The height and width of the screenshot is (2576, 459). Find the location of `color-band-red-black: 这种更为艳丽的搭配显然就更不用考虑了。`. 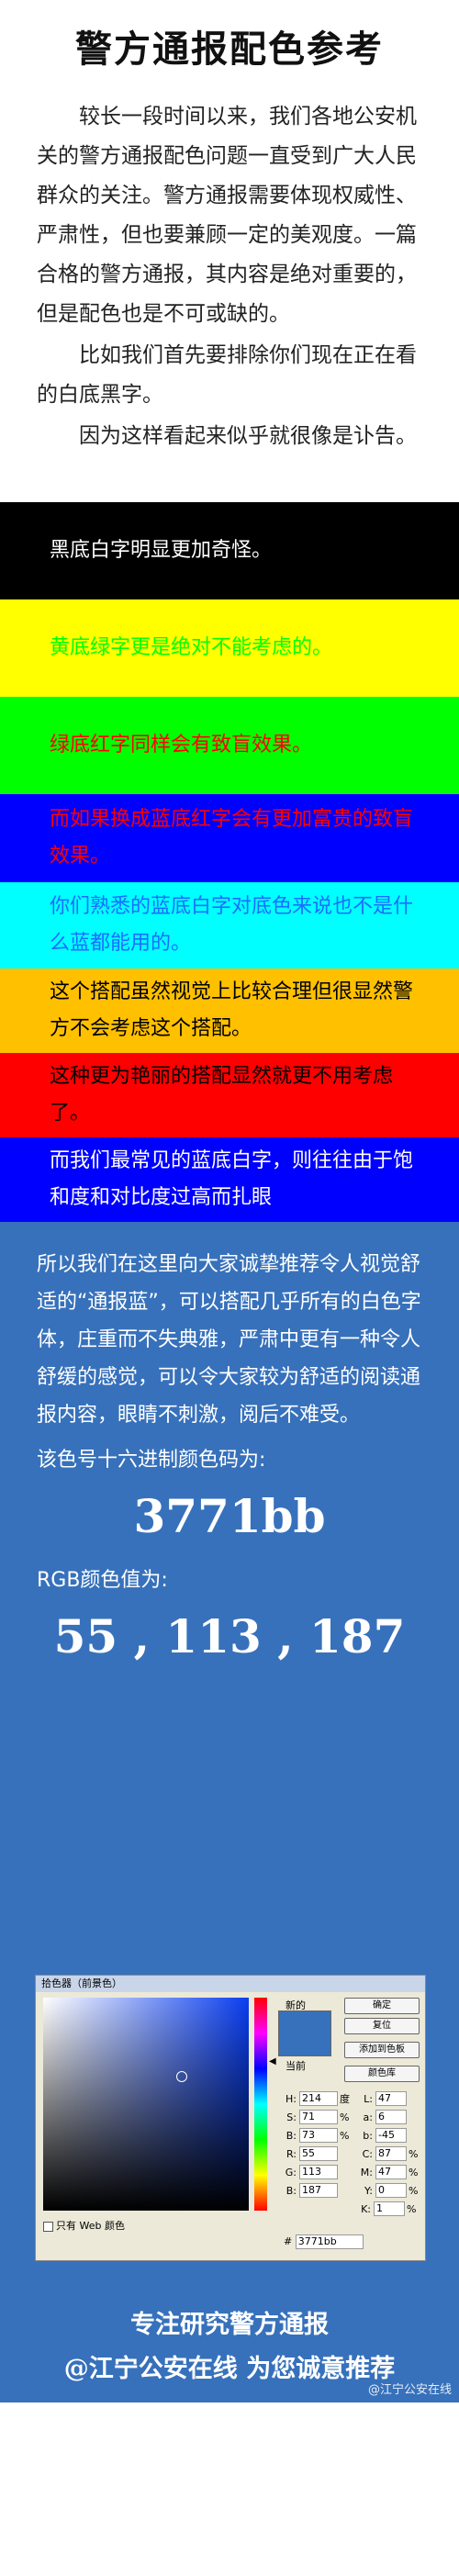

color-band-red-black: 这种更为艳丽的搭配显然就更不用考虑了。 is located at coordinates (229, 1095).